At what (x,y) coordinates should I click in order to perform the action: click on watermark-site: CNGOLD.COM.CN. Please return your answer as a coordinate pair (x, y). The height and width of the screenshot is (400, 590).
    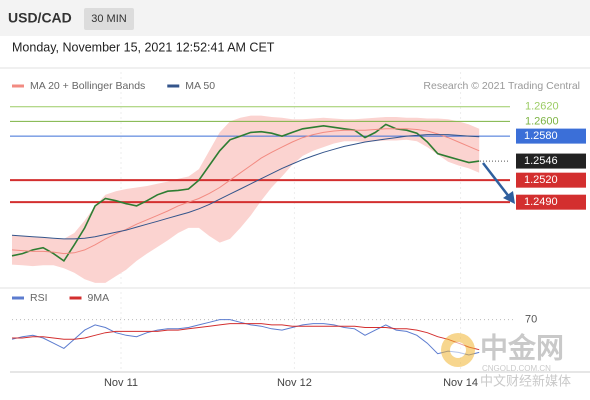
    Looking at the image, I should click on (516, 368).